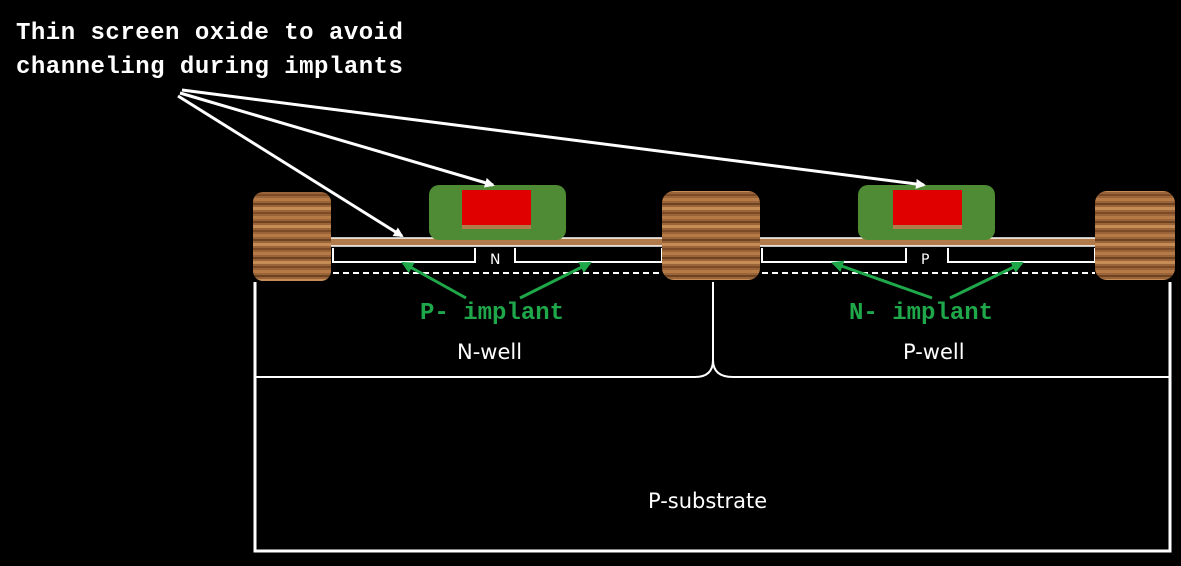 This screenshot has height=566, width=1181. Describe the element at coordinates (927, 227) in the screenshot. I see `nmos-gate-oxide` at that location.